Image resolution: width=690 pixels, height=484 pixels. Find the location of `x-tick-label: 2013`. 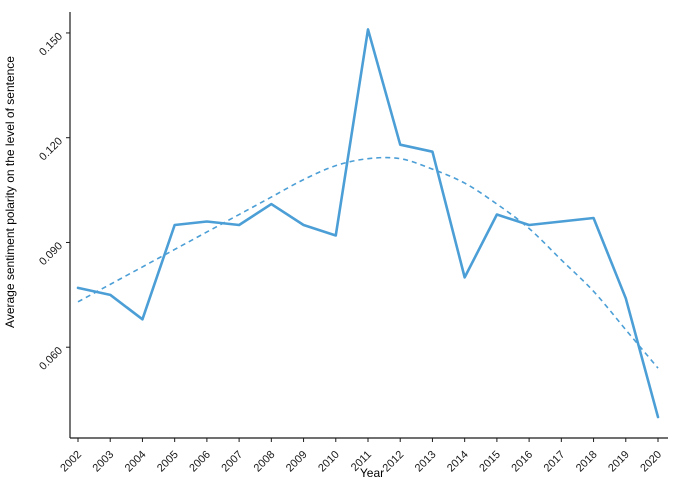

x-tick-label: 2013 is located at coordinates (426, 462).